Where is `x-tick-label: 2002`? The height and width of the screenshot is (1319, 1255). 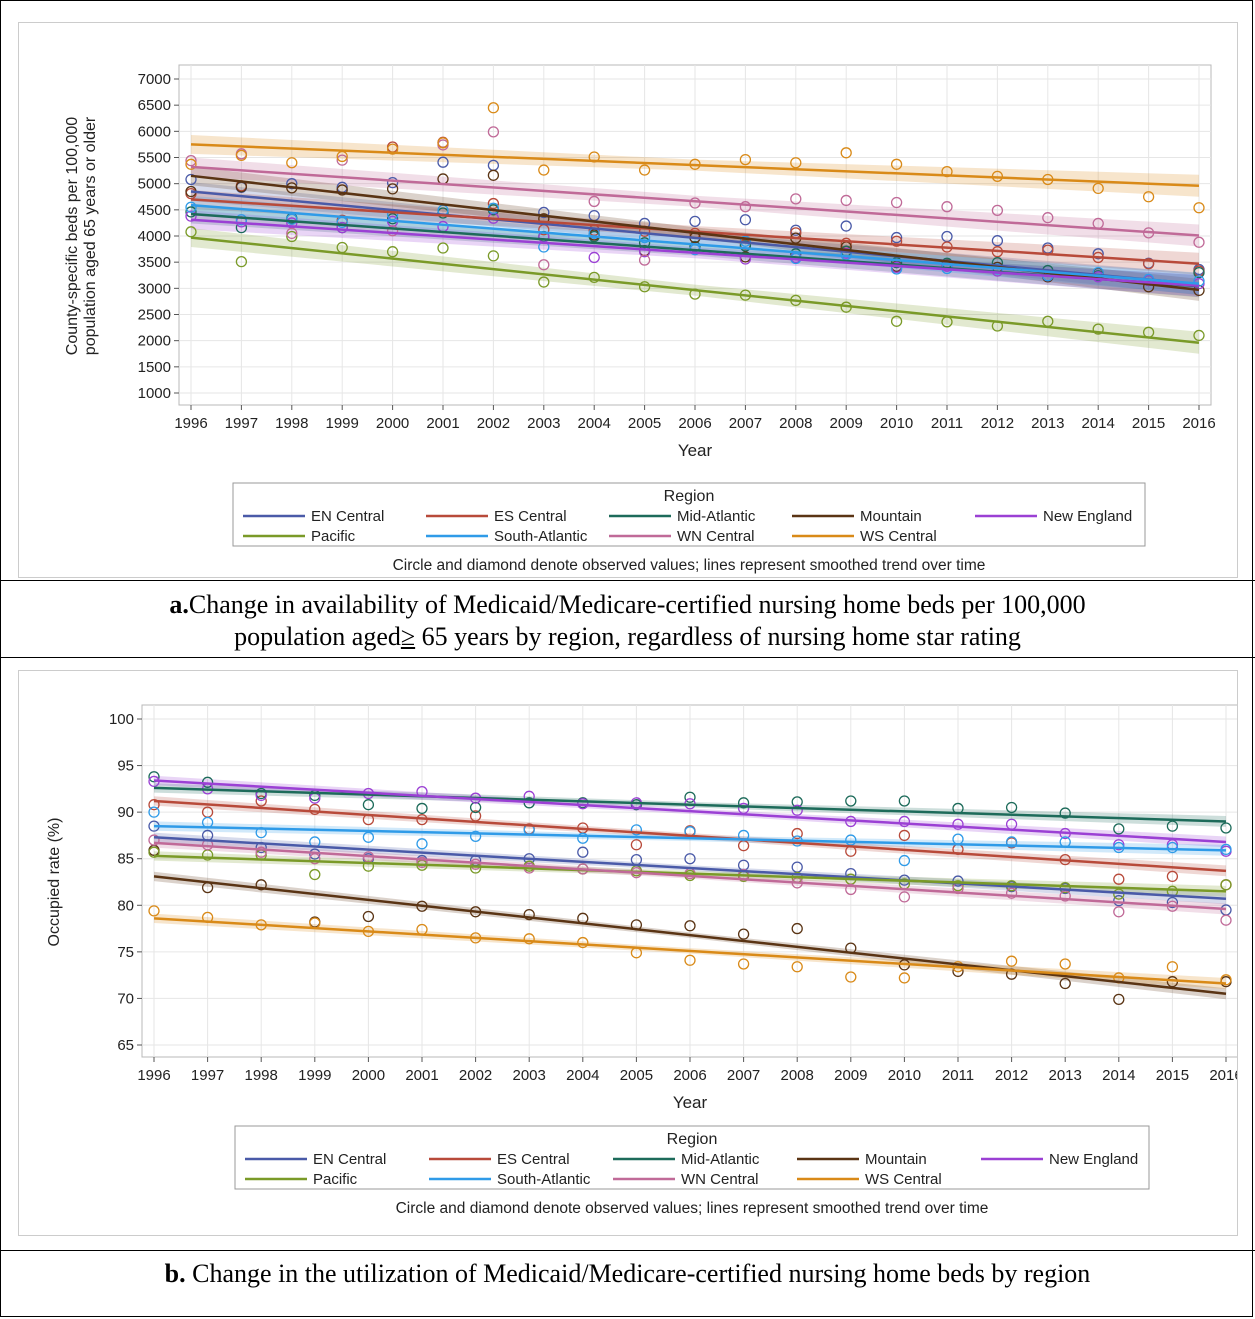
x-tick-label: 2002 is located at coordinates (493, 423).